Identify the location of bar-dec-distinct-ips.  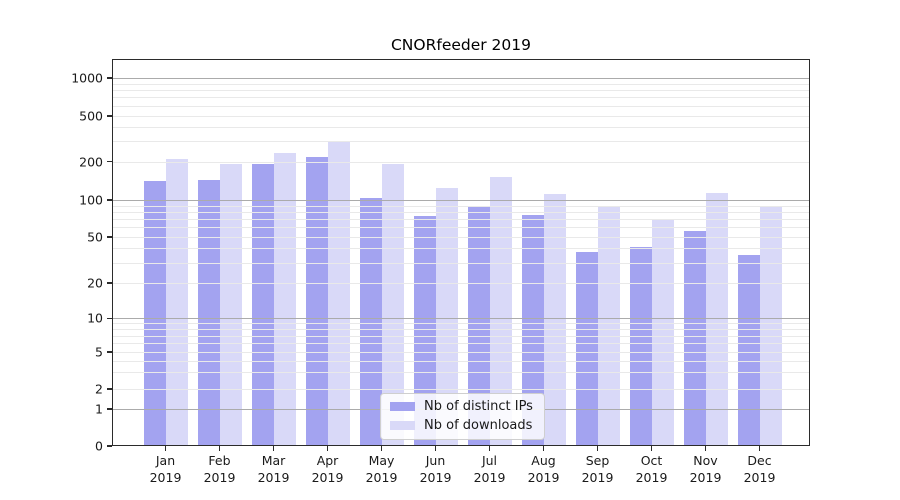
(748, 350).